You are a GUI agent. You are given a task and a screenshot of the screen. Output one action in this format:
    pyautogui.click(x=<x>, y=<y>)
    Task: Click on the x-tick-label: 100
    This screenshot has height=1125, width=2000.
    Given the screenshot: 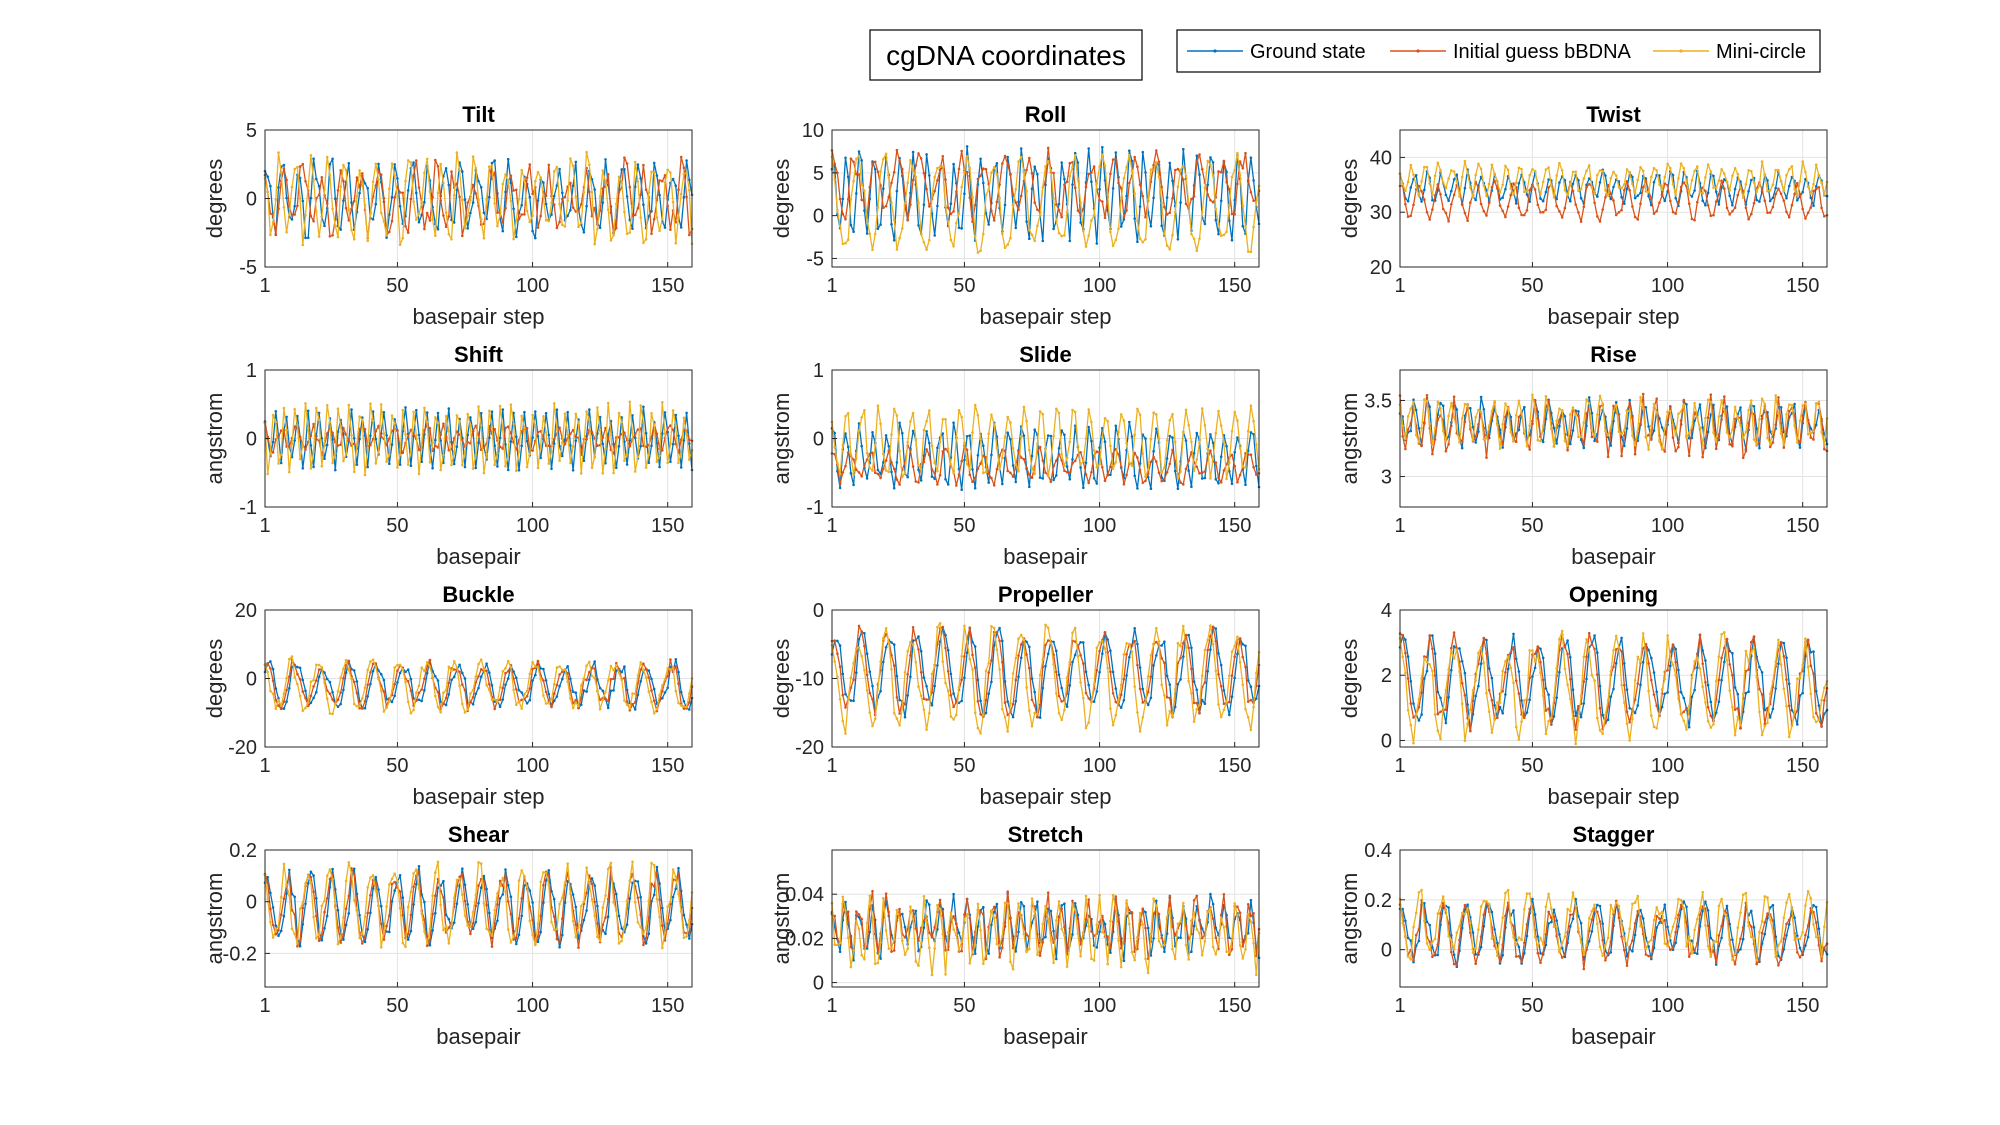 What is the action you would take?
    pyautogui.click(x=1099, y=766)
    